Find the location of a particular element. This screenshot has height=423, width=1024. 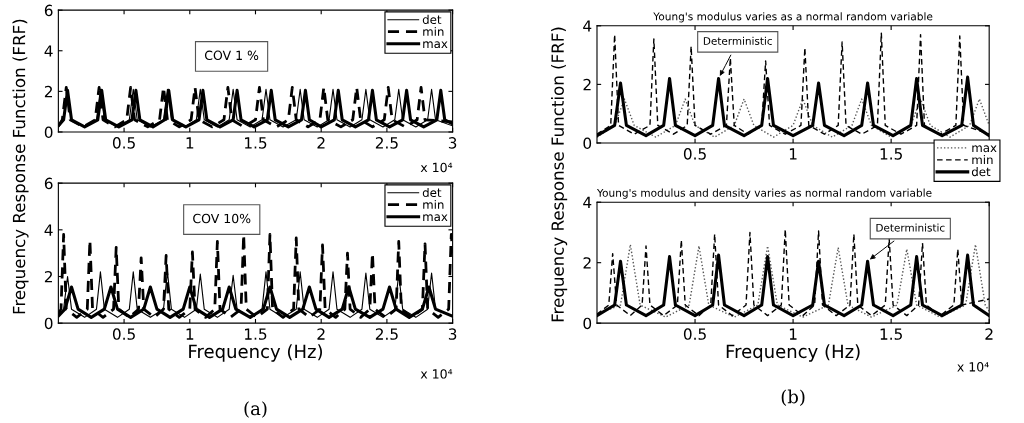

chart-title: Young's modulus and density varies as normal random variable is located at coordinates (764, 193).